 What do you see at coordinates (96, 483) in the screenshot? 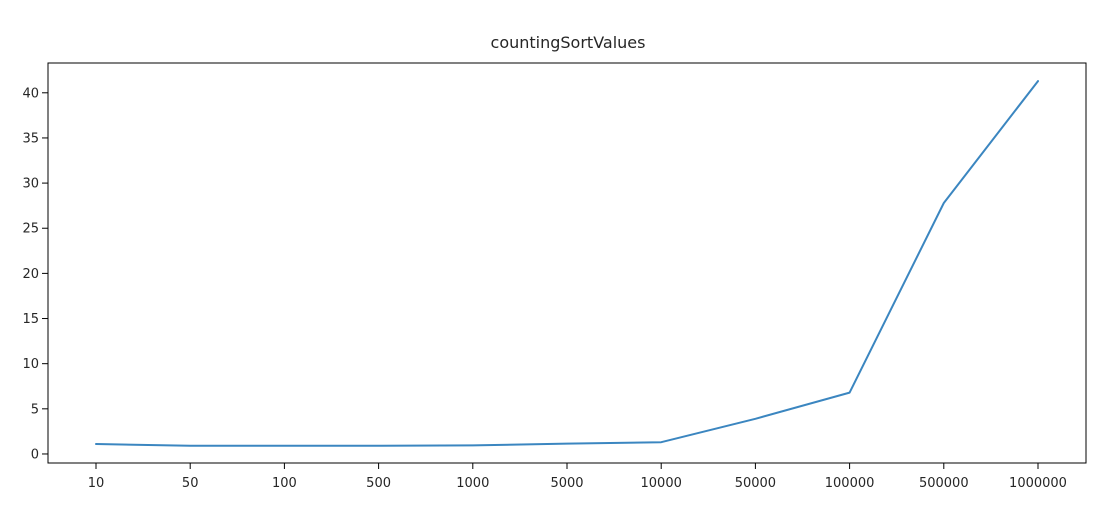
I see `x-tick-label: 10` at bounding box center [96, 483].